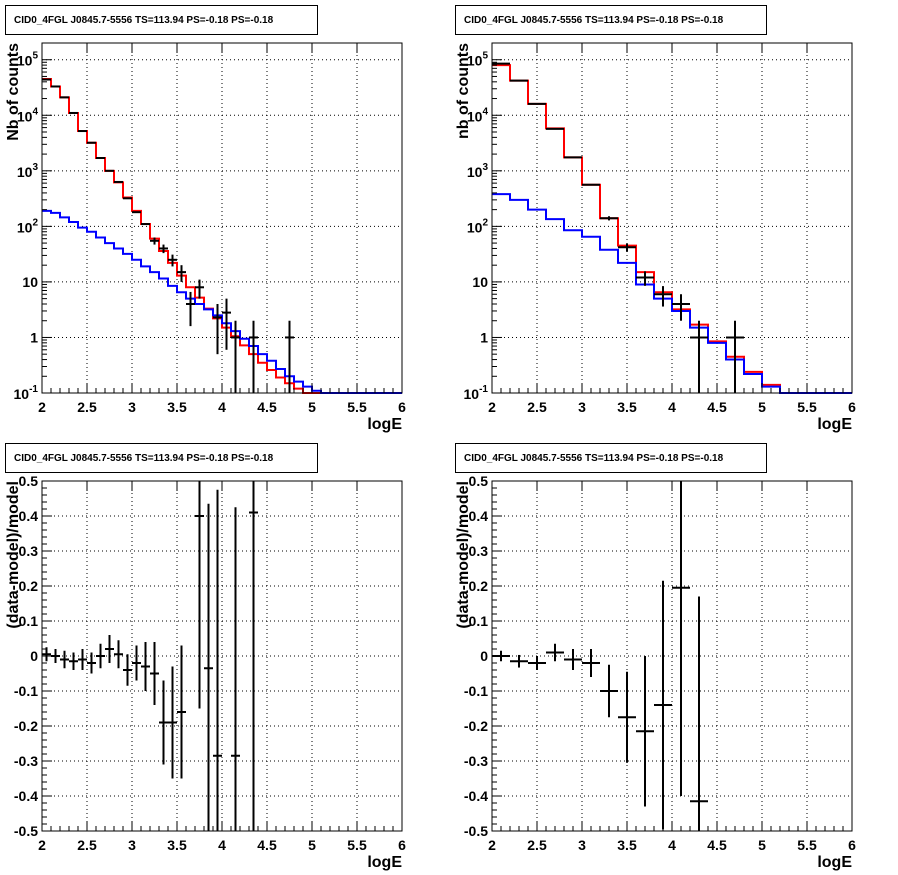  What do you see at coordinates (463, 91) in the screenshot?
I see `y-axis-label: nb of counts` at bounding box center [463, 91].